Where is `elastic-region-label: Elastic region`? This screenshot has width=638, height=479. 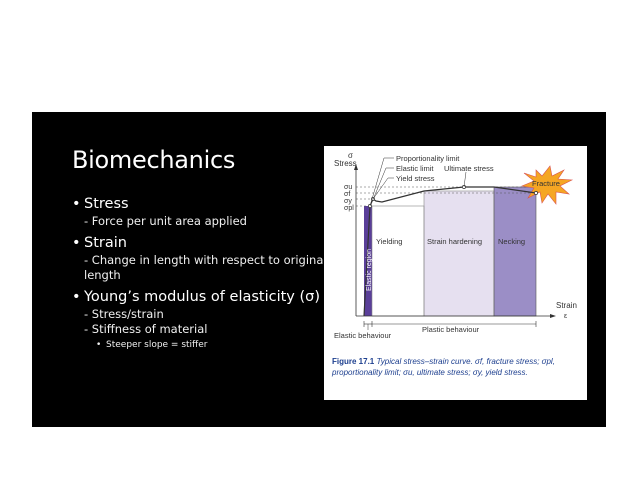
elastic-region-label: Elastic region is located at coordinates (369, 270).